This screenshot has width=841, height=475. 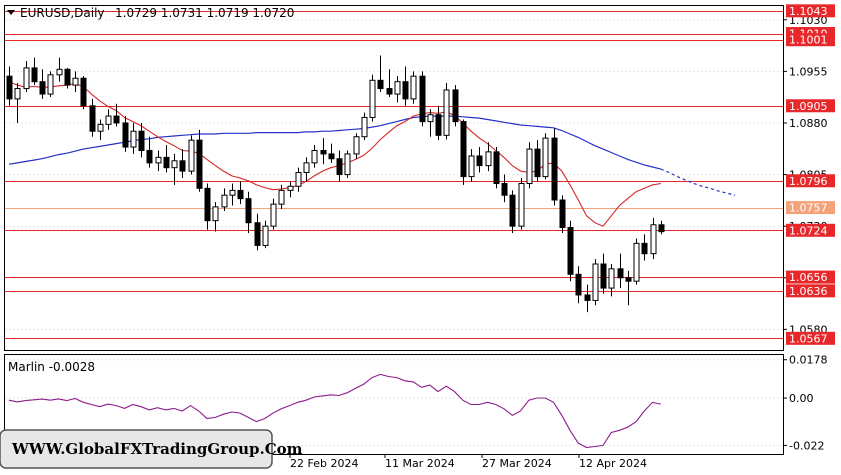 What do you see at coordinates (62, 13) in the screenshot?
I see `chart-title: EURUSD,Daily` at bounding box center [62, 13].